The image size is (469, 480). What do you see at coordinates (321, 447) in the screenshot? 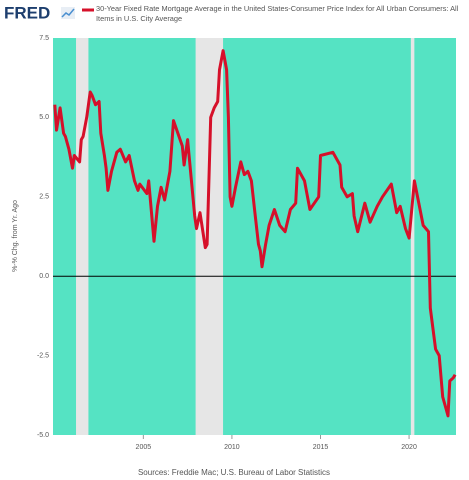
I see `x-tick-label: 2015` at bounding box center [321, 447].